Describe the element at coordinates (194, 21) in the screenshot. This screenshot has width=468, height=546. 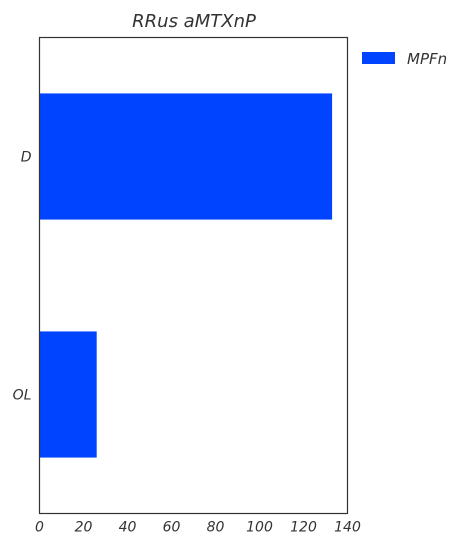
I see `chart-title: RRus aMTXnP` at that location.